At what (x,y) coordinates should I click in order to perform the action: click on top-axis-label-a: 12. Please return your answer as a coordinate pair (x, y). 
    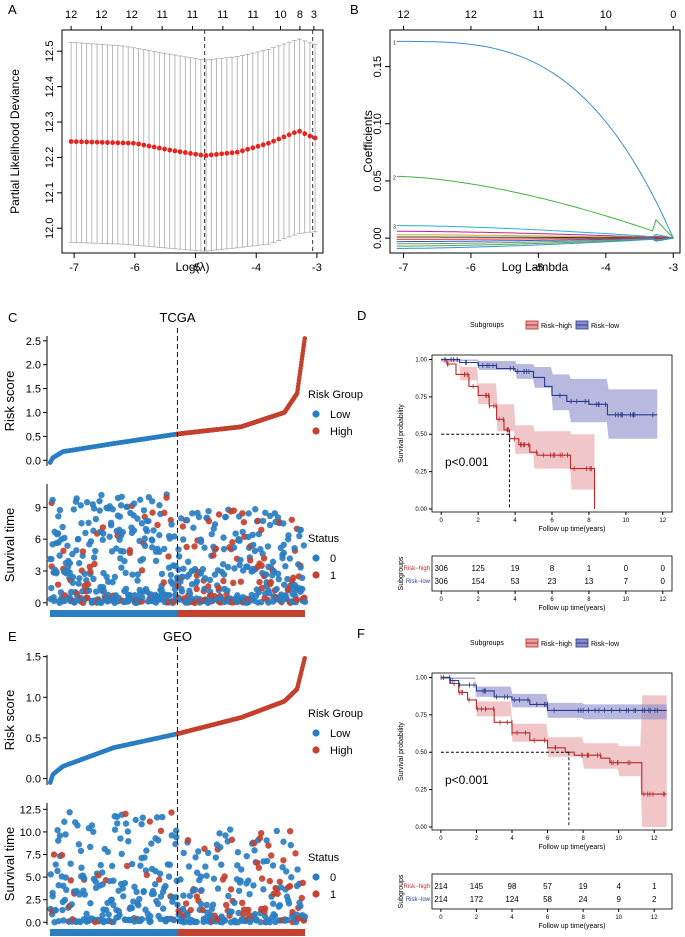
    Looking at the image, I should click on (132, 15).